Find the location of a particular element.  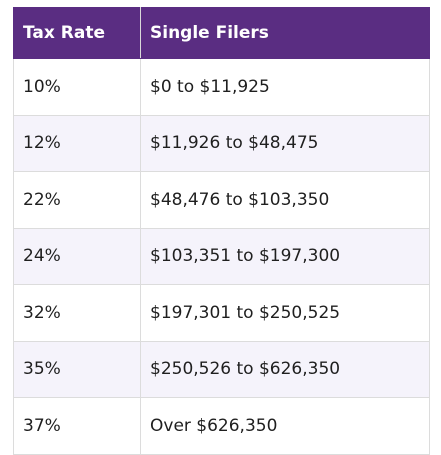

table-row: 22% $48,476 to $103,350 is located at coordinates (221, 200).